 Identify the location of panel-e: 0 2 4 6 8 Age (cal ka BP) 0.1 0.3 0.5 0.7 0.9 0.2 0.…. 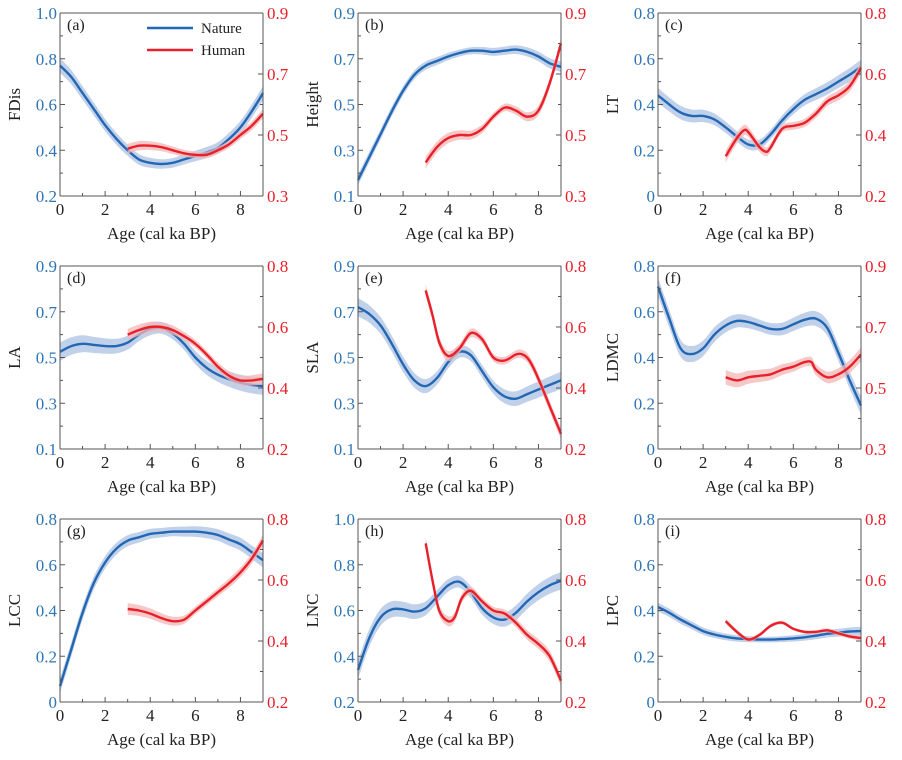
(445, 376).